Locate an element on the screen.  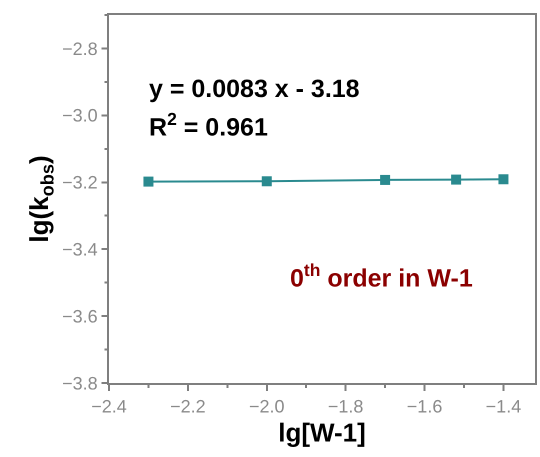
annotation: y = 0.0083 x - 3.18 is located at coordinates (254, 89).